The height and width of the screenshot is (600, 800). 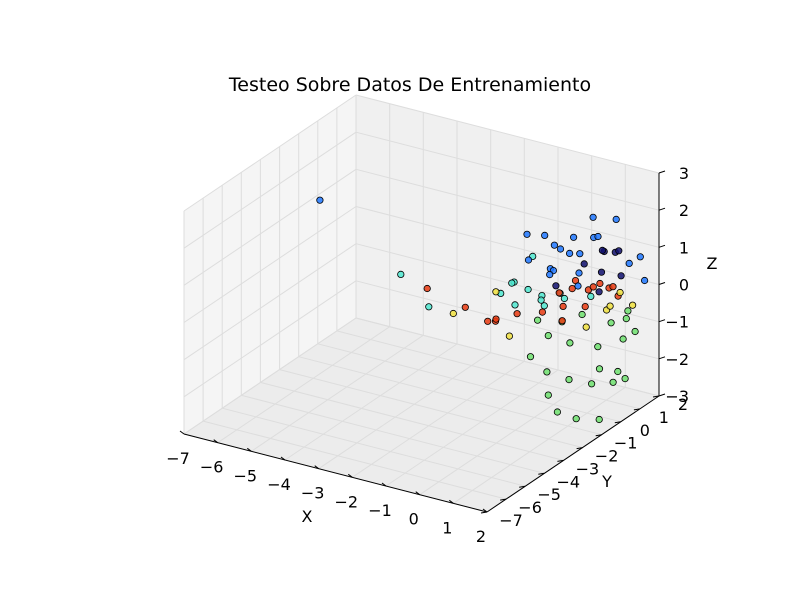 I want to click on x-tick-label: −6, so click(x=212, y=467).